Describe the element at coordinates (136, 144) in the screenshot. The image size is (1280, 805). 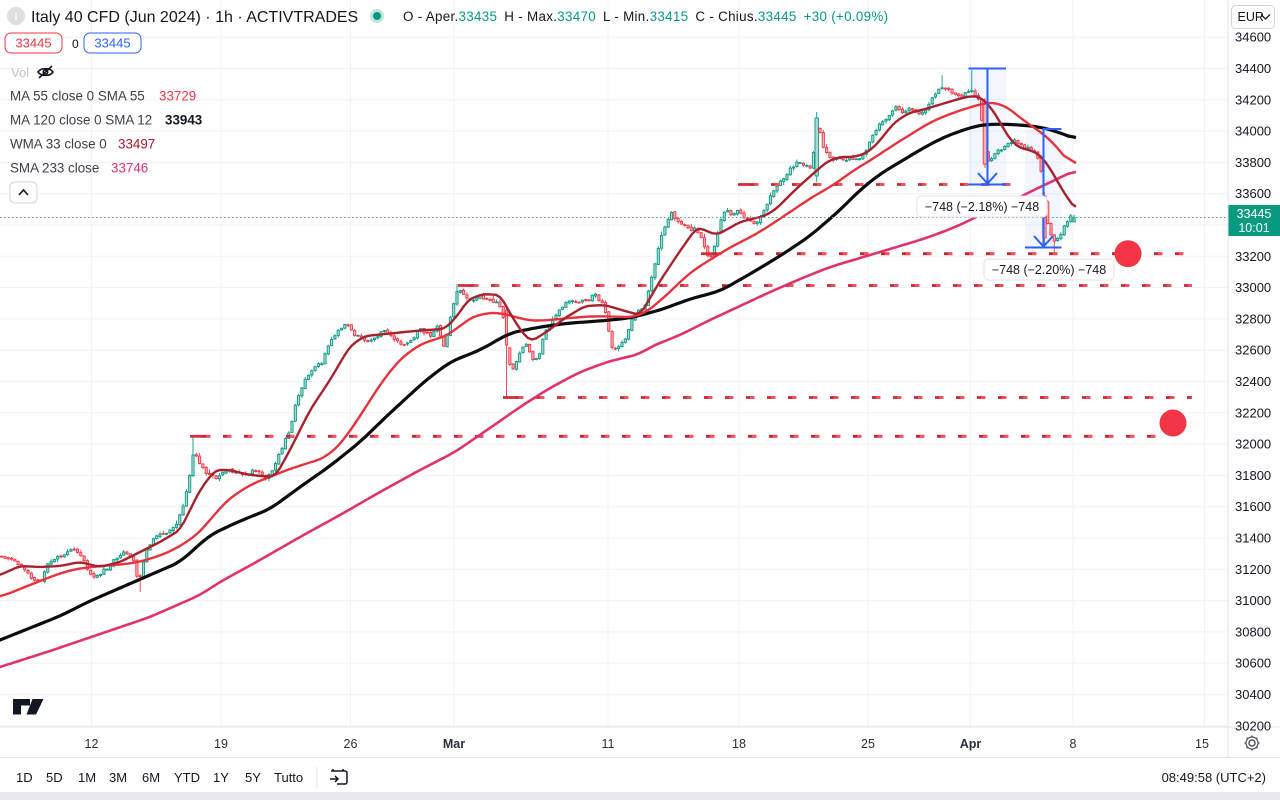
I see `svg-text: 33497` at that location.